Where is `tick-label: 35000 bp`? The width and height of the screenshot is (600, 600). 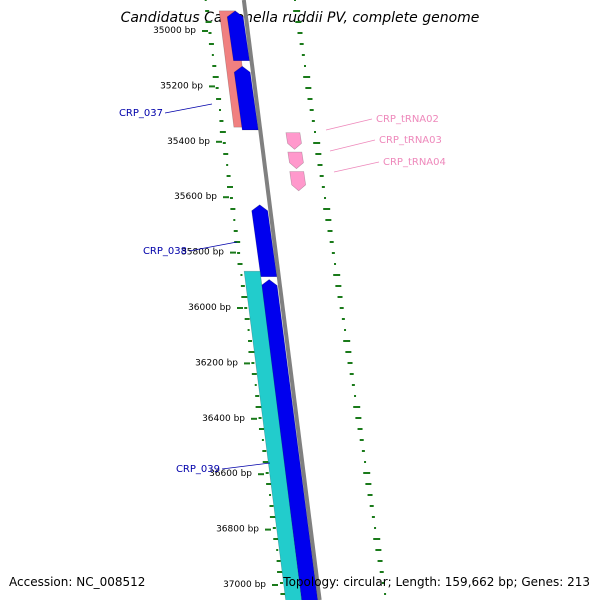 tick-label: 35000 bp is located at coordinates (174, 31).